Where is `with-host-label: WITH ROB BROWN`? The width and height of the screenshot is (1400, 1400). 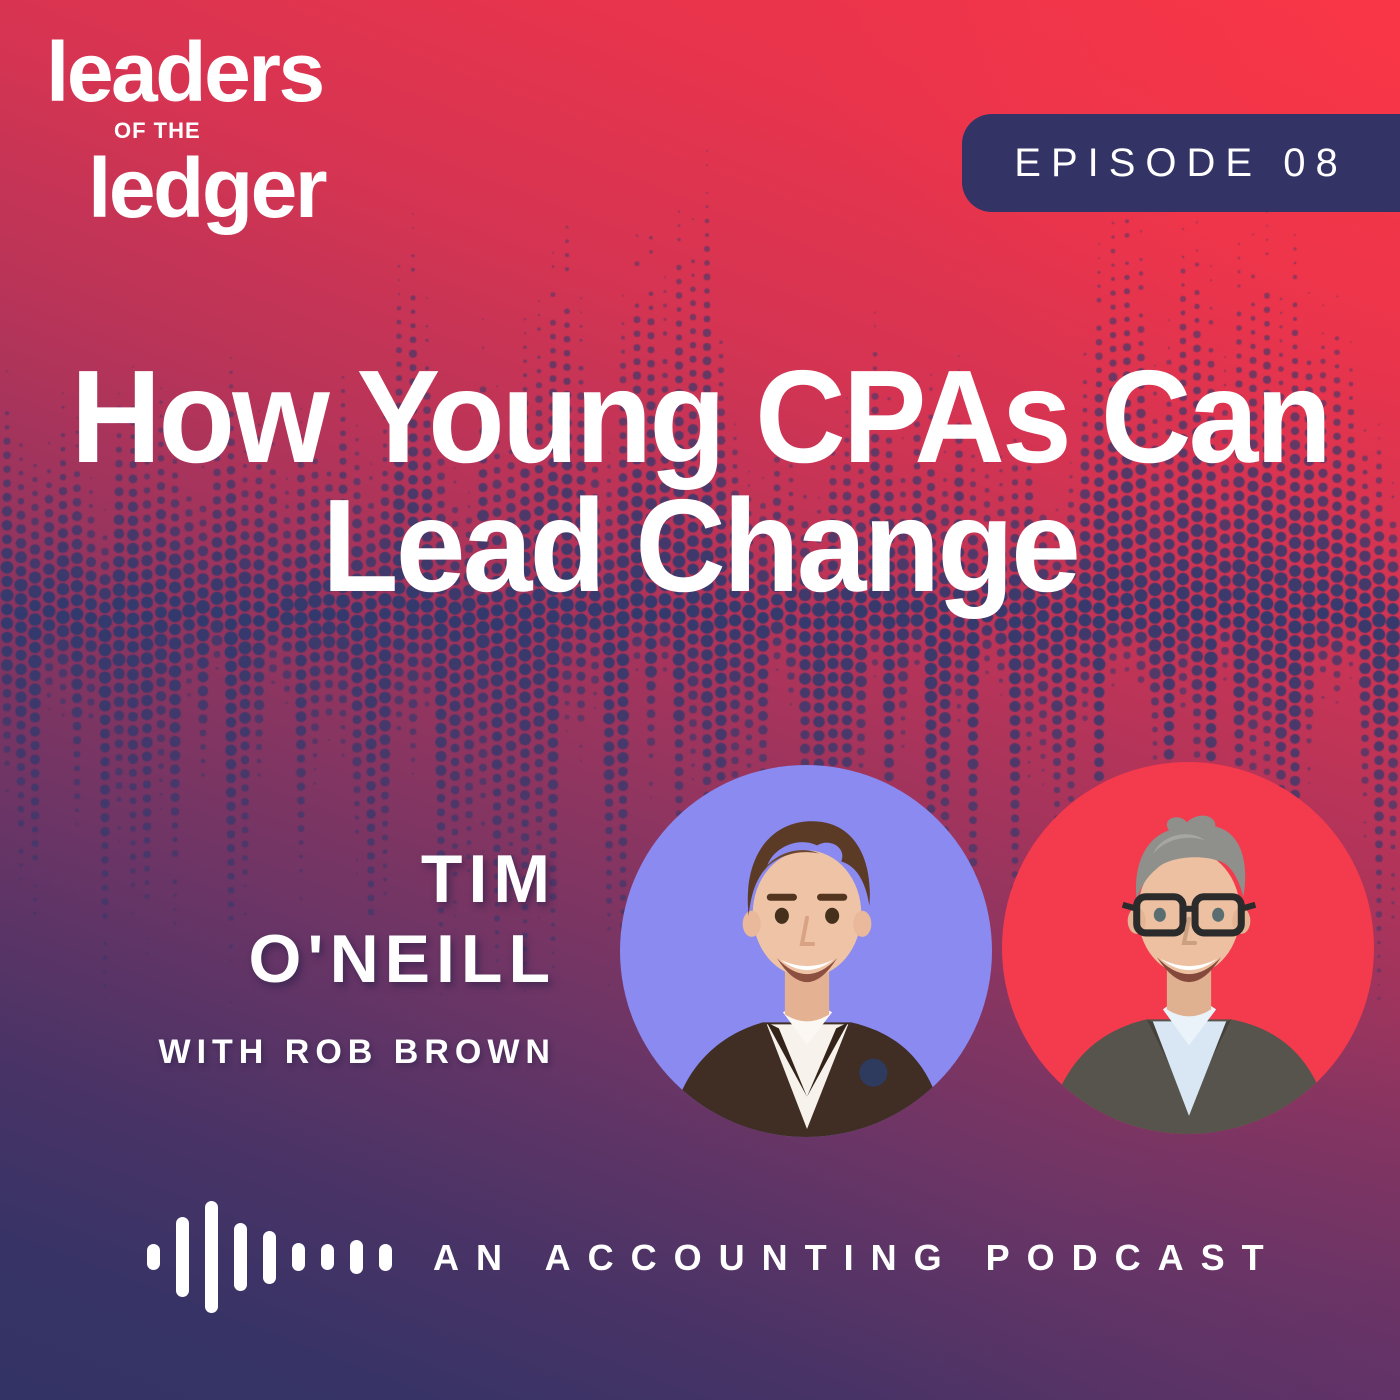 with-host-label: WITH ROB BROWN is located at coordinates (357, 1052).